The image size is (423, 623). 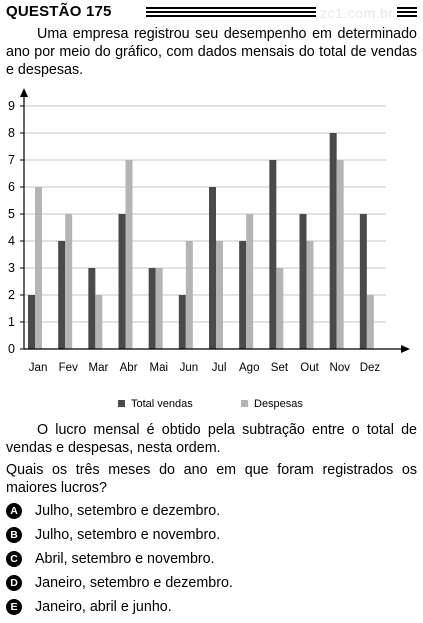 I want to click on bar-despesas-mai, so click(x=159, y=308).